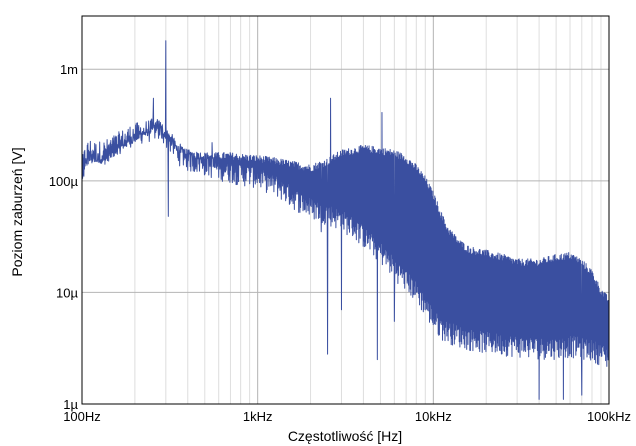 Image resolution: width=636 pixels, height=446 pixels. What do you see at coordinates (433, 416) in the screenshot?
I see `x-tick-label: 10kHz` at bounding box center [433, 416].